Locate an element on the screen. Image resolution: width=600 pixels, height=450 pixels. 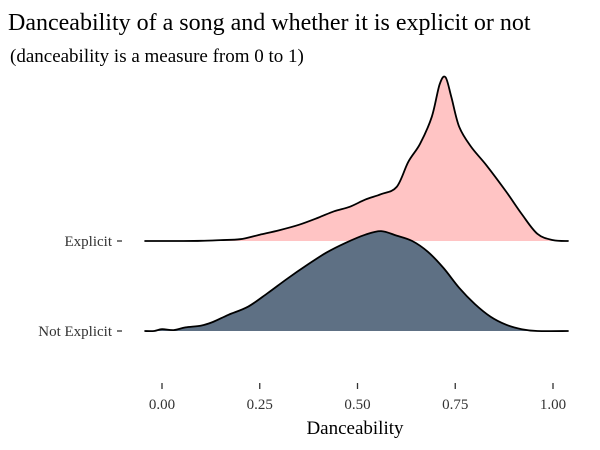
x-tick-label: 1.00 is located at coordinates (553, 405).